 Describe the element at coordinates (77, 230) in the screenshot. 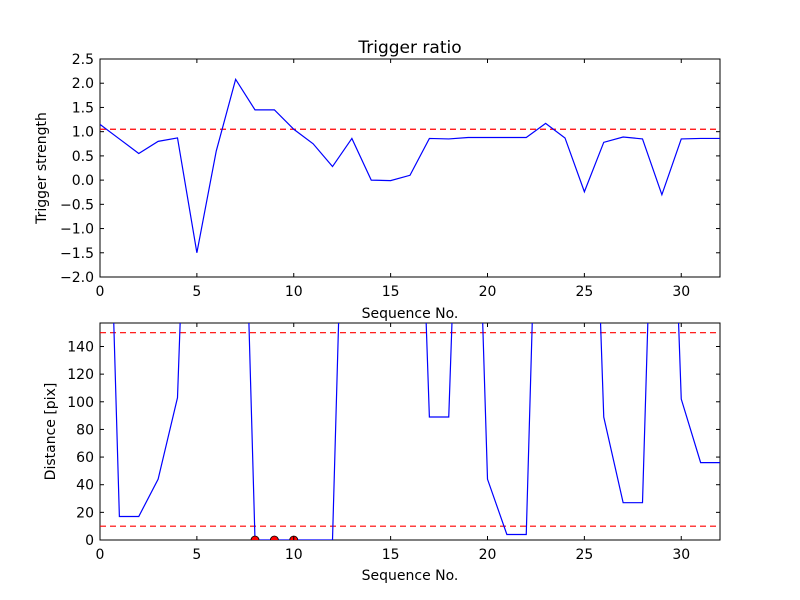

I see `y-tick-label: −1.0` at that location.